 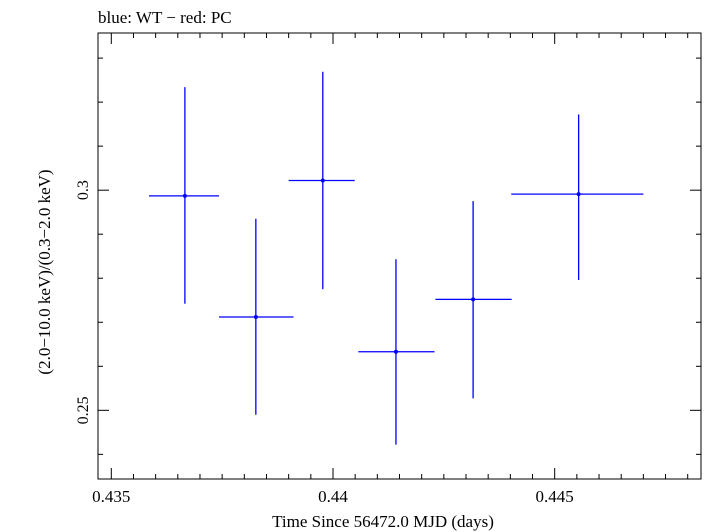 I want to click on x-tick-label: 0.445, so click(x=555, y=496).